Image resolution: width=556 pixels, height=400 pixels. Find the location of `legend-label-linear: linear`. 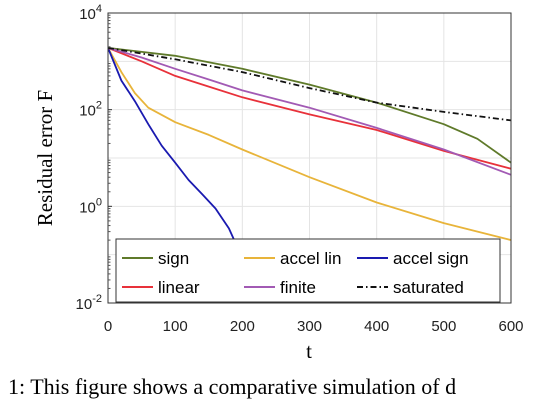

legend-label-linear: linear is located at coordinates (179, 287).